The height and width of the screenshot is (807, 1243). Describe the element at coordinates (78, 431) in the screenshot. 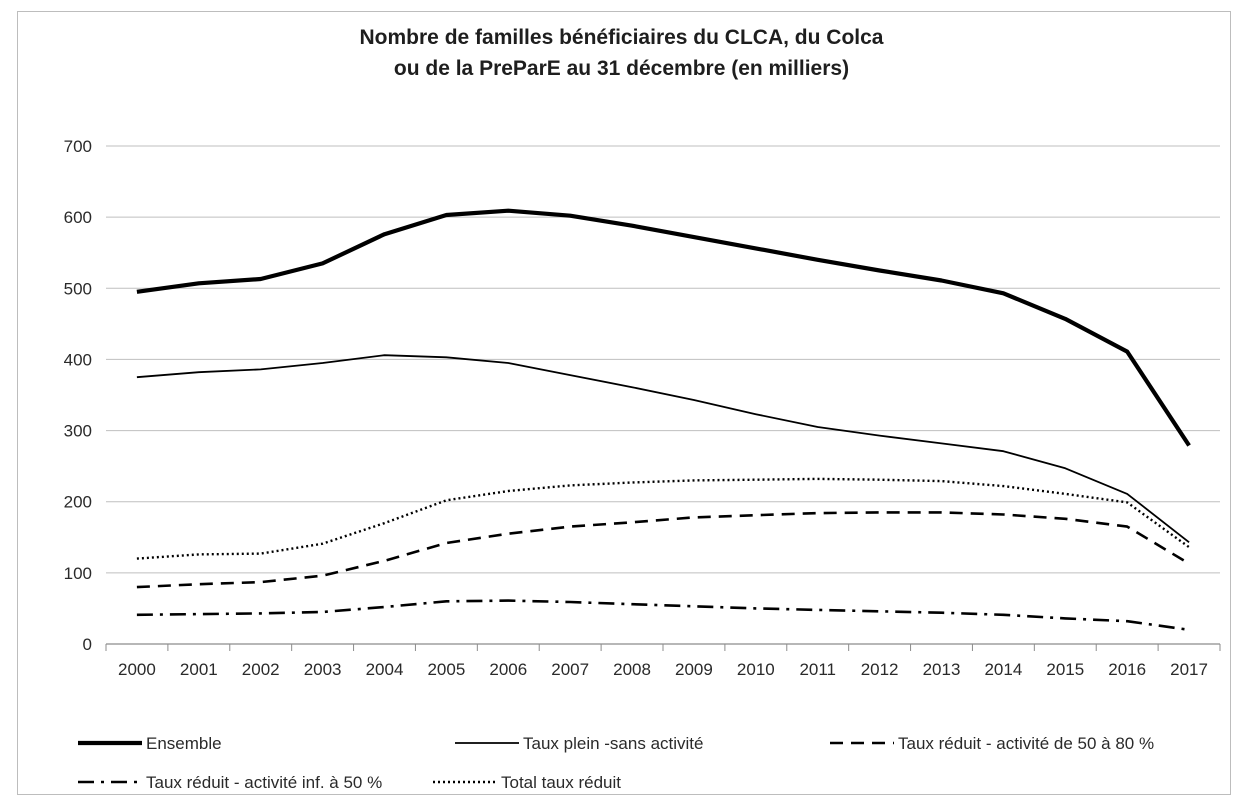

I see `y-tick-label-300: 300` at that location.